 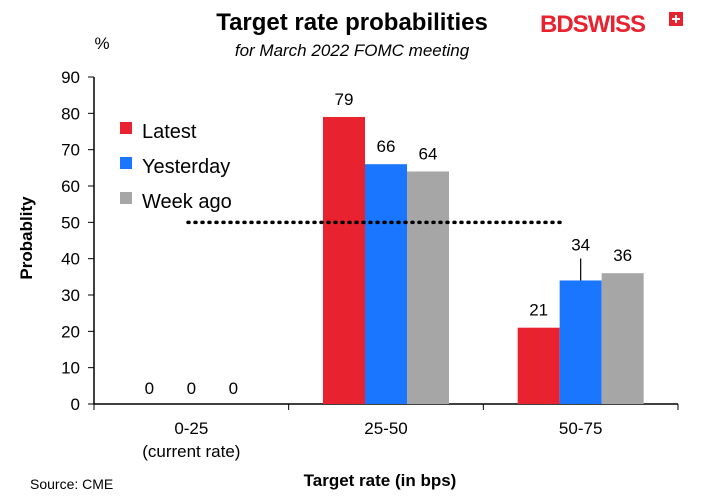 I want to click on legend-label: Latest, so click(x=169, y=132).